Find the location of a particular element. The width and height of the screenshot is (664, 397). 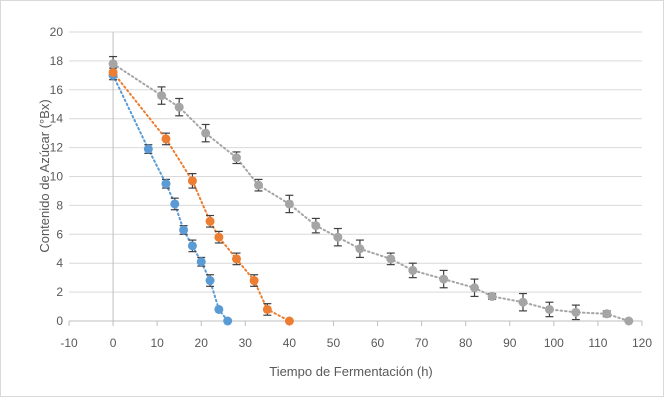

y-axis-title: Contenido de Azúcar (°Bx) is located at coordinates (44, 175).